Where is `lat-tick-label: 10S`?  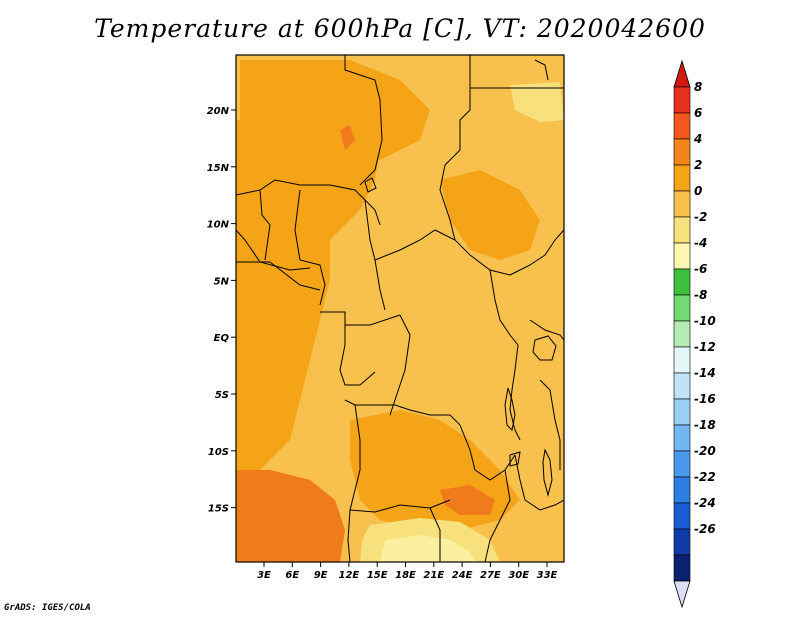
lat-tick-label: 10S is located at coordinates (218, 452).